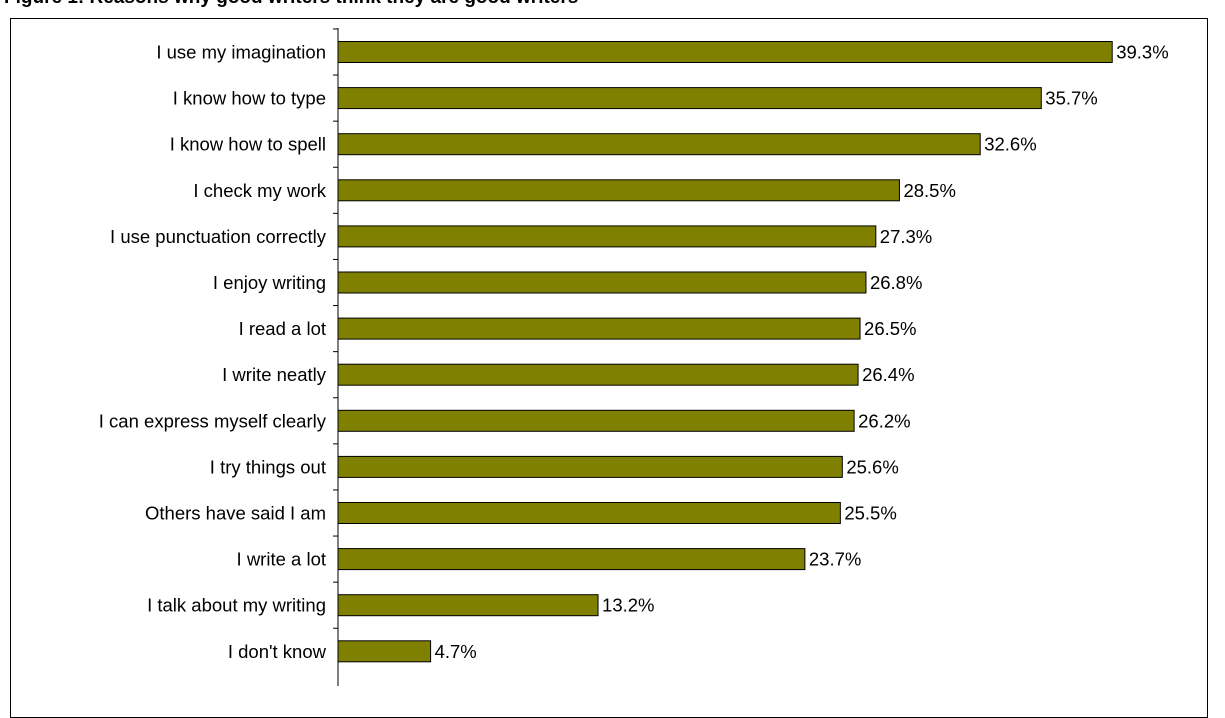  What do you see at coordinates (929, 190) in the screenshot?
I see `data-label: 28.5%` at bounding box center [929, 190].